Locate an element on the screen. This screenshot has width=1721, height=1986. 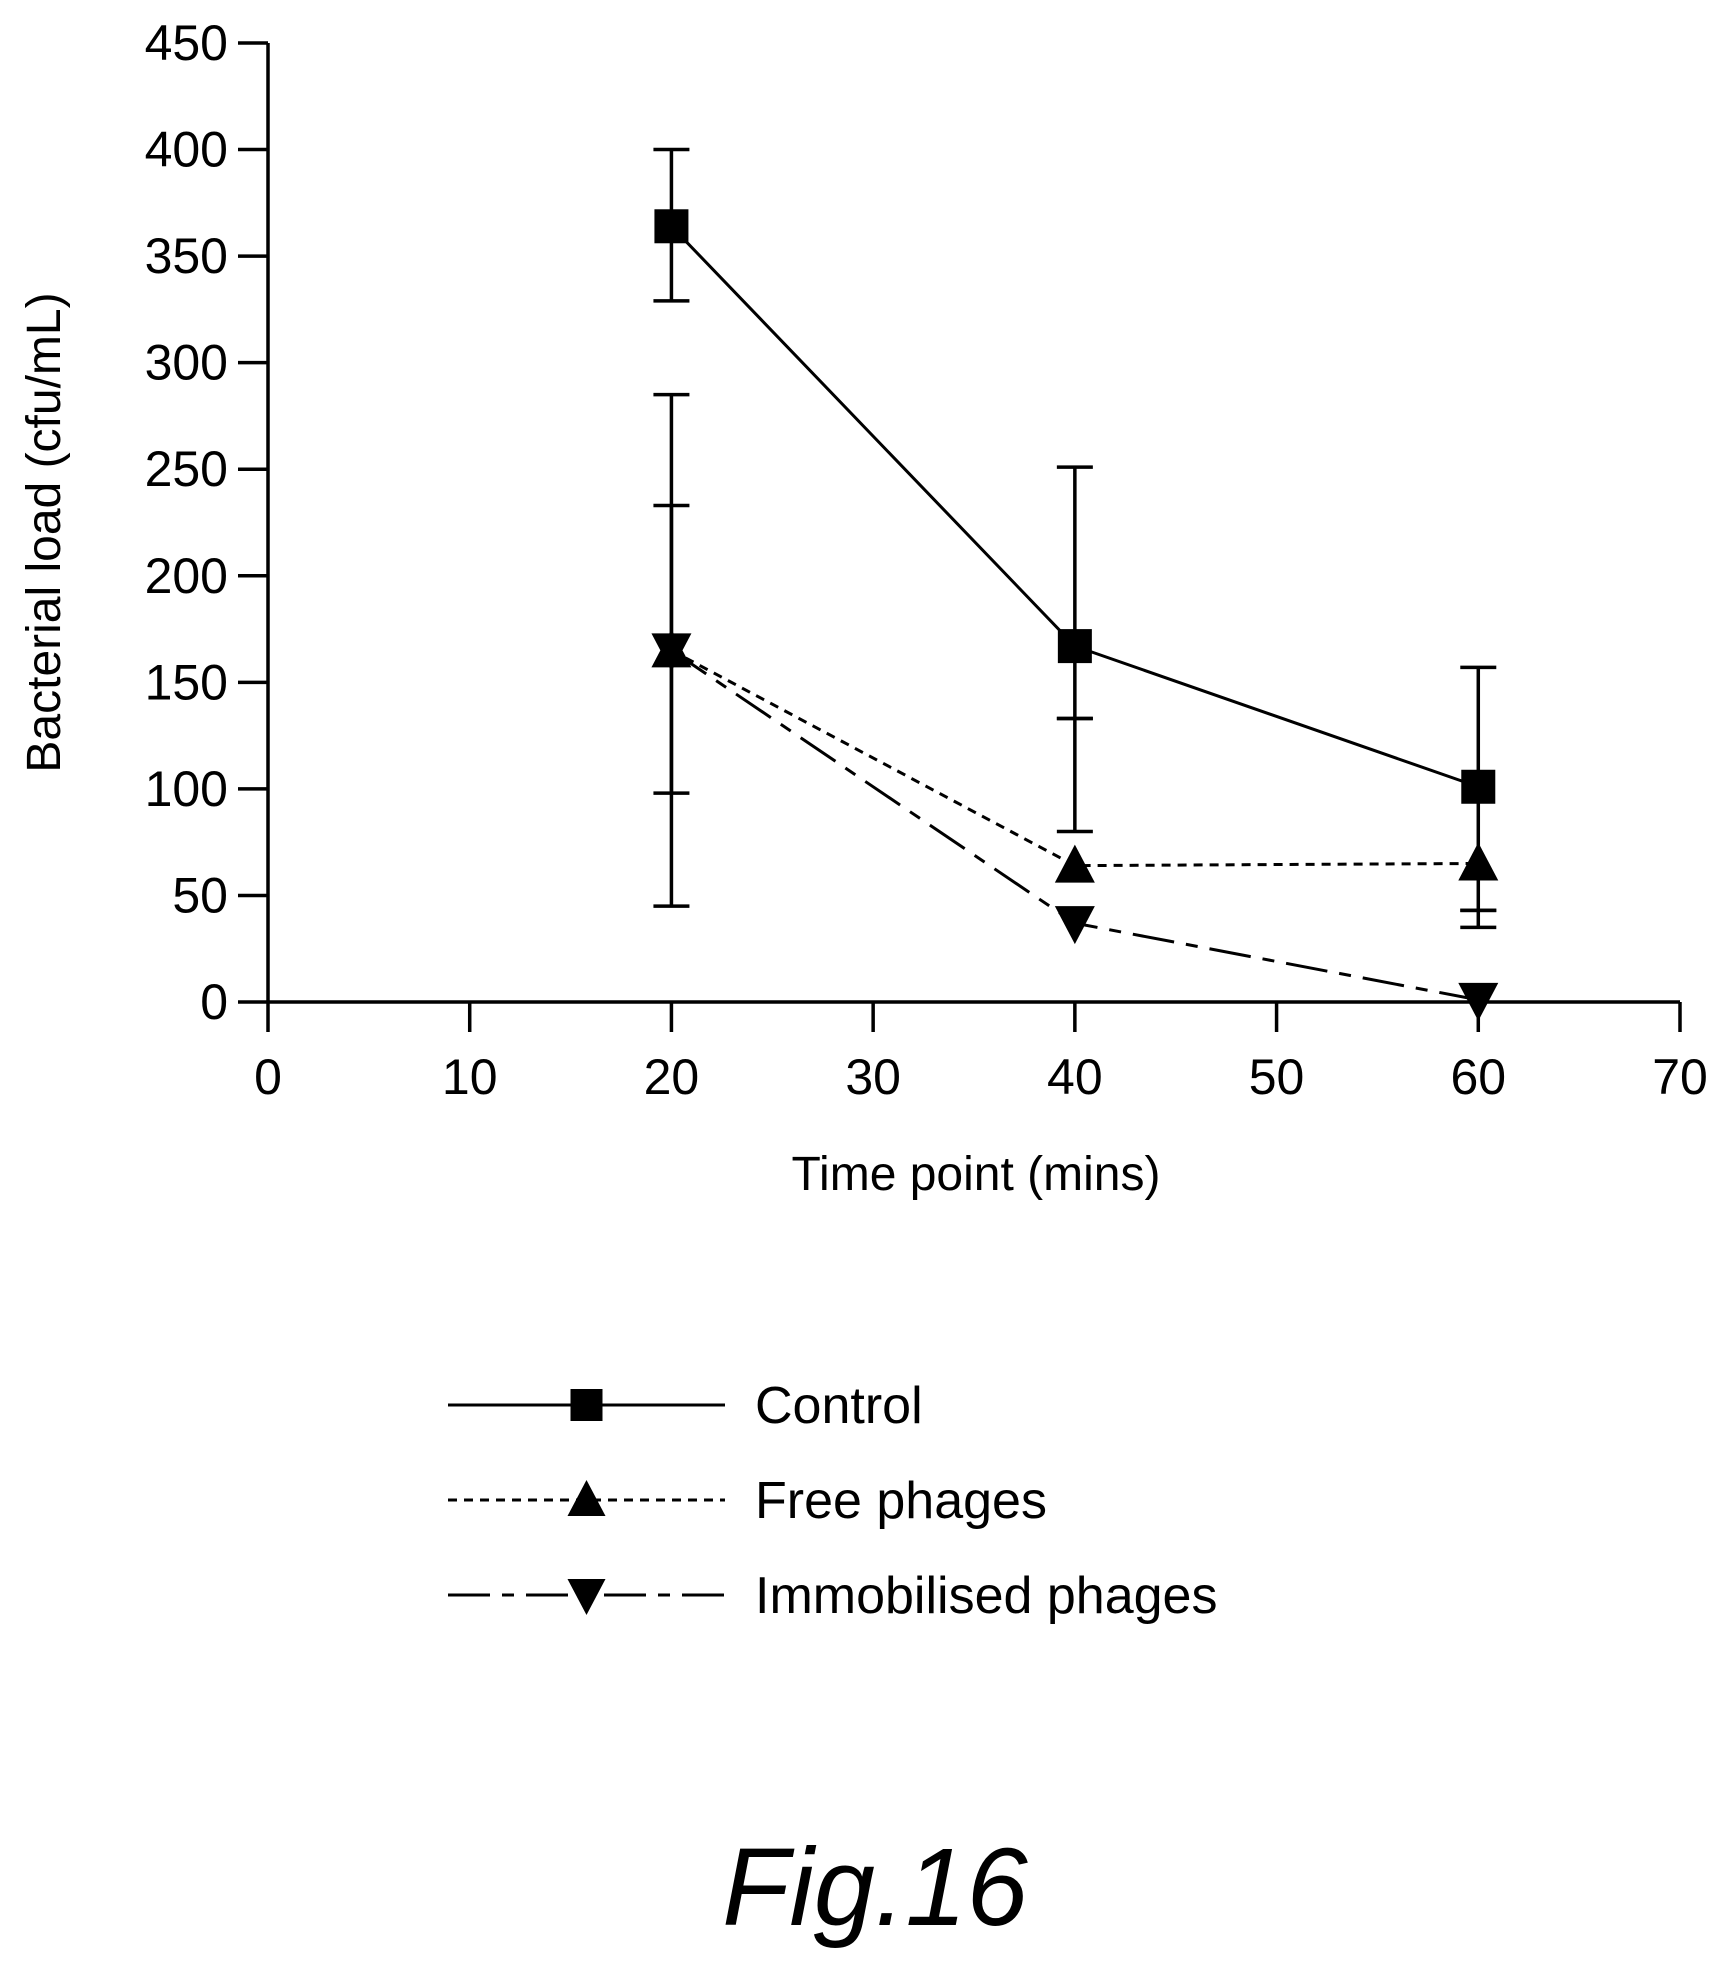
legend-label-2: Immobilised phages is located at coordinates (986, 1596).